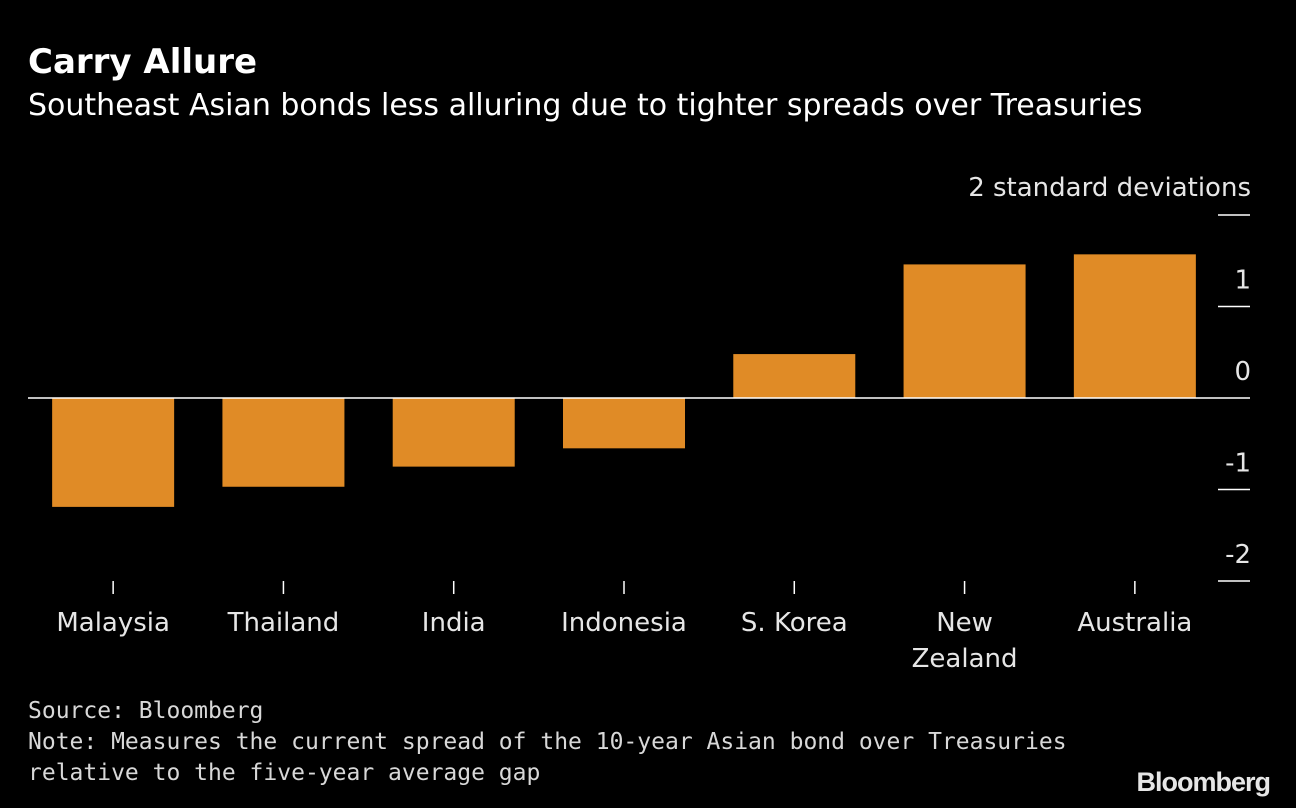 The image size is (1296, 808). Describe the element at coordinates (1242, 372) in the screenshot. I see `y-tick-label: 0` at that location.